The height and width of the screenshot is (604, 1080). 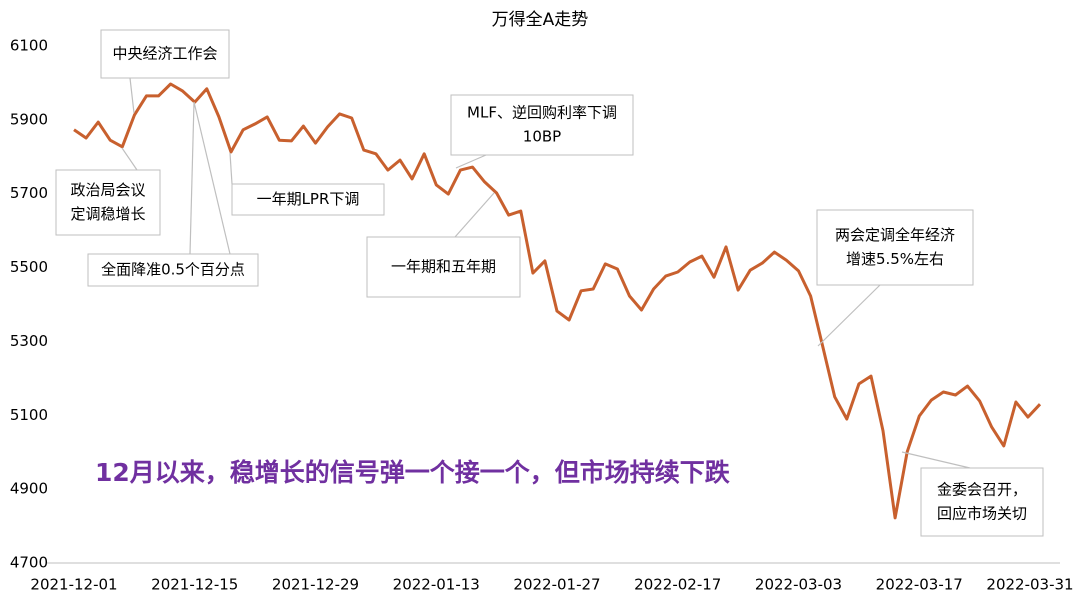 What do you see at coordinates (107, 190) in the screenshot?
I see `annotation-text: 政治局会议` at bounding box center [107, 190].